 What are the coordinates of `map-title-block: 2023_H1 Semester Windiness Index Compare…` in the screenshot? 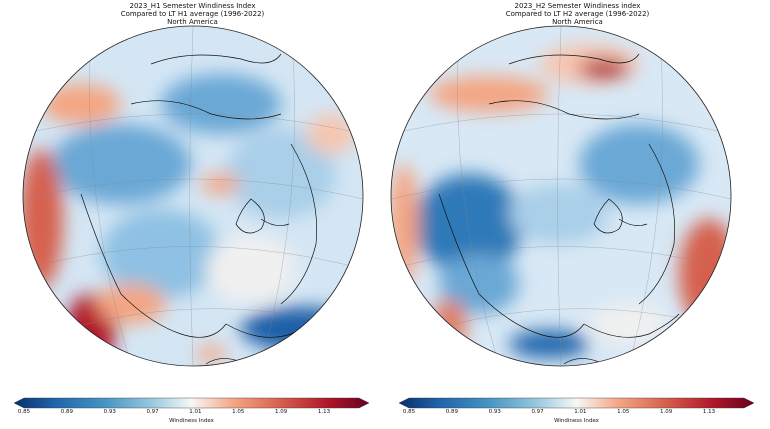 It's located at (192, 14).